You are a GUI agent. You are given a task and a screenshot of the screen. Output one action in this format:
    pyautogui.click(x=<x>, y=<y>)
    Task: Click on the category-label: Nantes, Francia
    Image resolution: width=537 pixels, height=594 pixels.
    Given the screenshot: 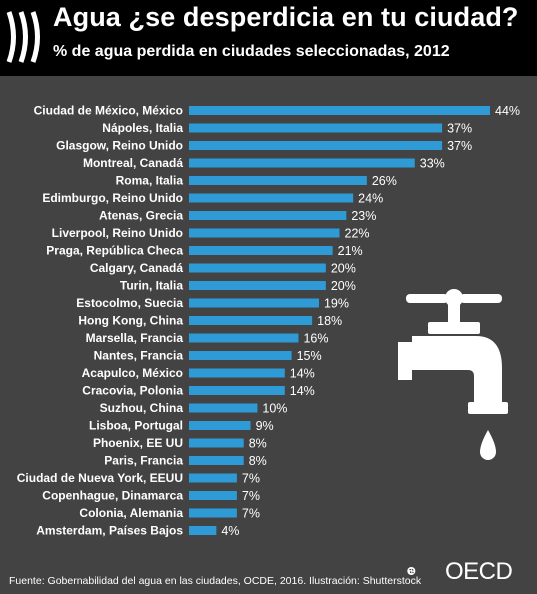 What is the action you would take?
    pyautogui.click(x=139, y=356)
    